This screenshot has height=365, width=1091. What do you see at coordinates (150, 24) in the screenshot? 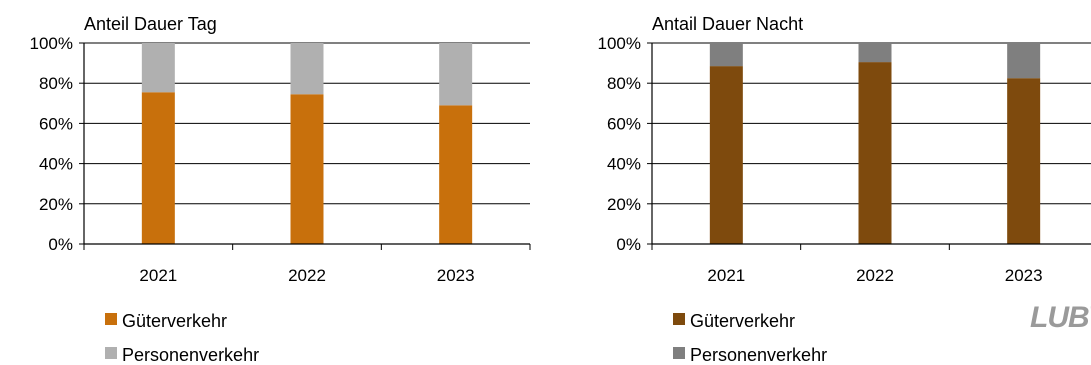
I see `chart-title: Anteil Dauer Tag` at bounding box center [150, 24].